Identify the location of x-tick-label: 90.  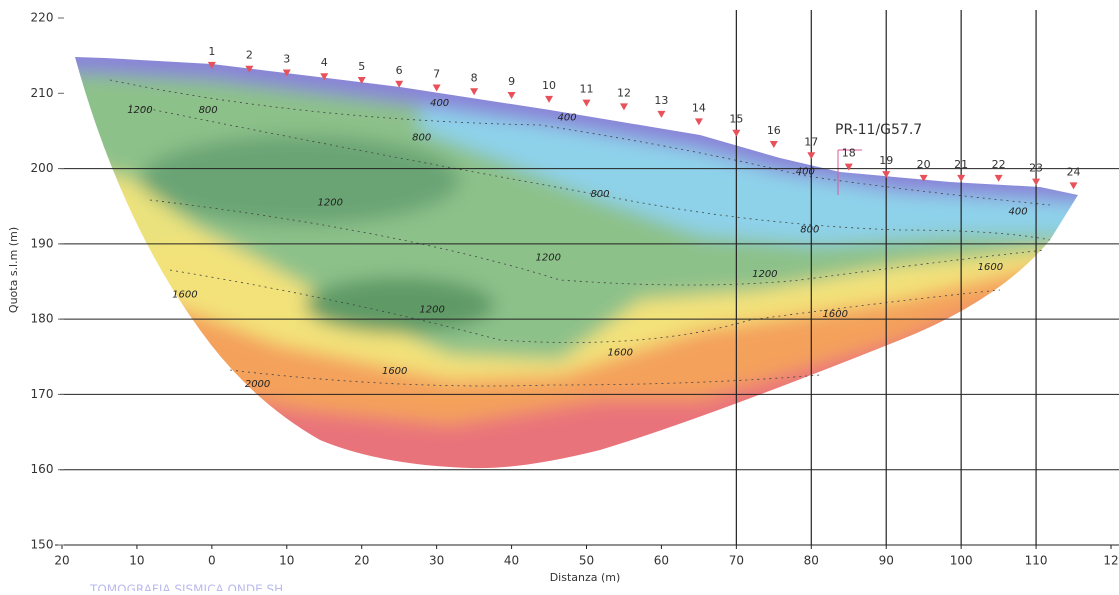
(886, 561).